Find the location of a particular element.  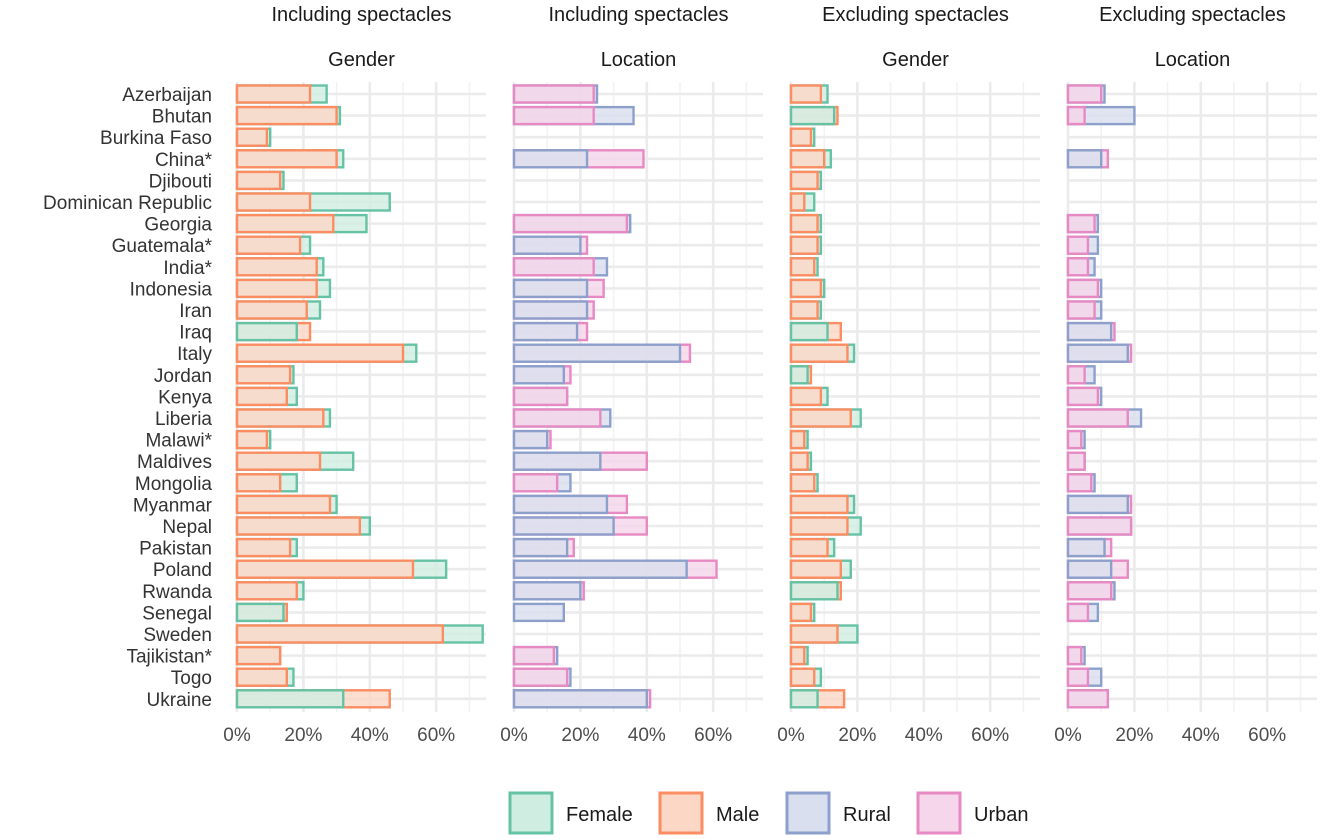

country-label: Iran is located at coordinates (195, 311).